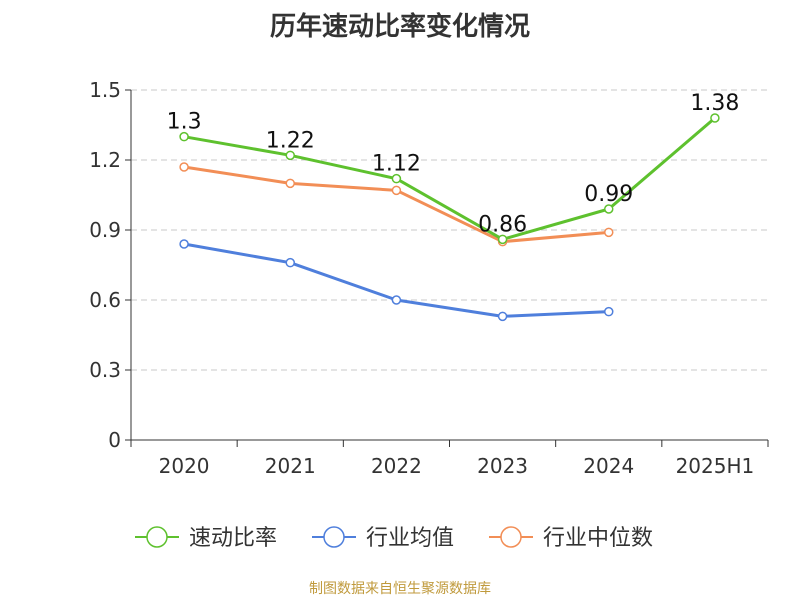  What do you see at coordinates (502, 466) in the screenshot?
I see `x-tick-label: 2023` at bounding box center [502, 466].